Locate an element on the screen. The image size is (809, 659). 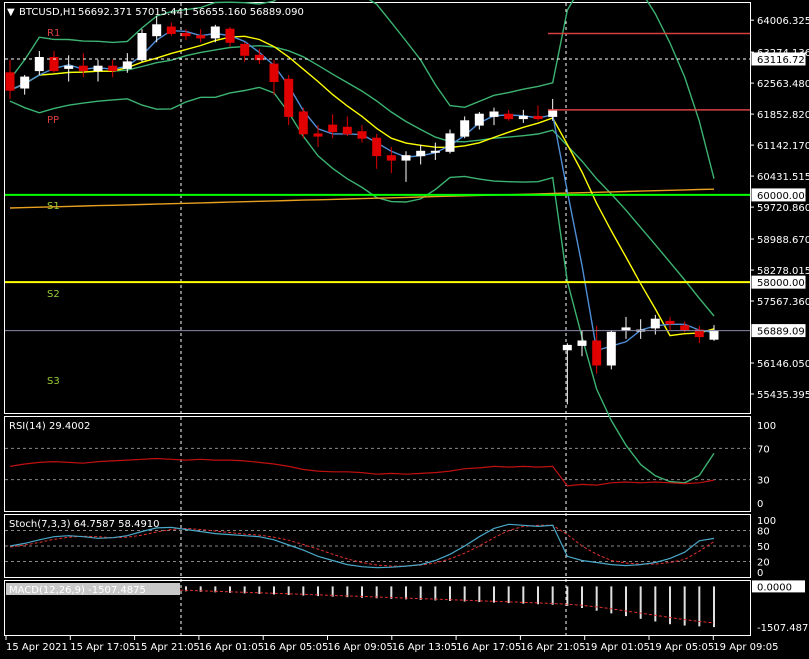
time-tick-label: 16 Apr 21:05 is located at coordinates (552, 647).